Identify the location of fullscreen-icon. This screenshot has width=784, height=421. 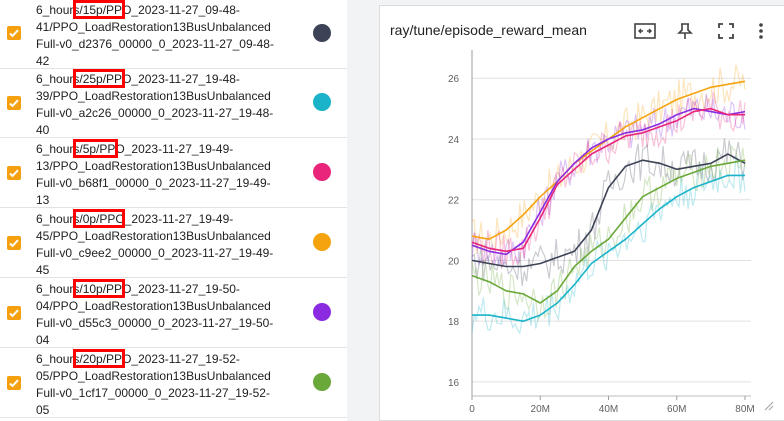
(726, 33).